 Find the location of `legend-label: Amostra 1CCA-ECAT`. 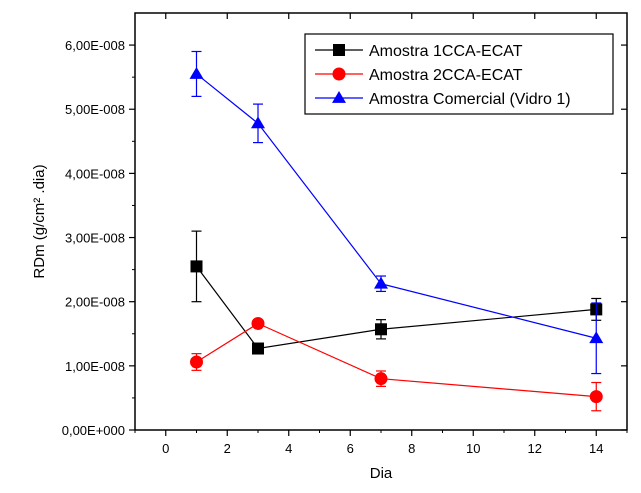

legend-label: Amostra 1CCA-ECAT is located at coordinates (446, 51).